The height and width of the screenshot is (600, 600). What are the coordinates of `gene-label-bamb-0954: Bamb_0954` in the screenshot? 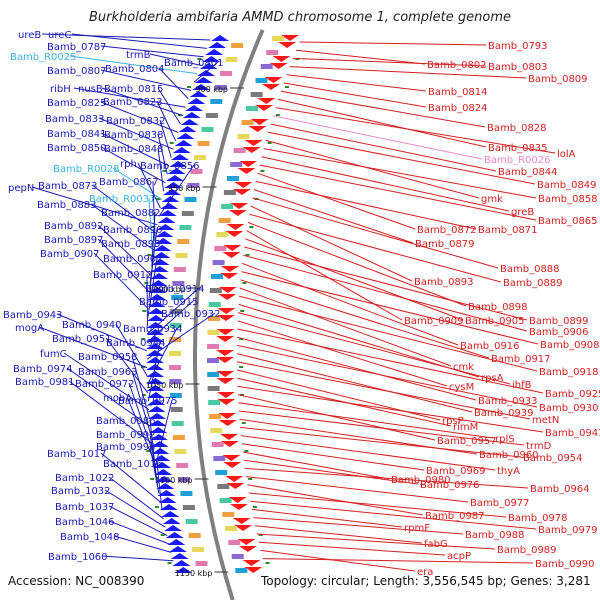 It's located at (553, 458).